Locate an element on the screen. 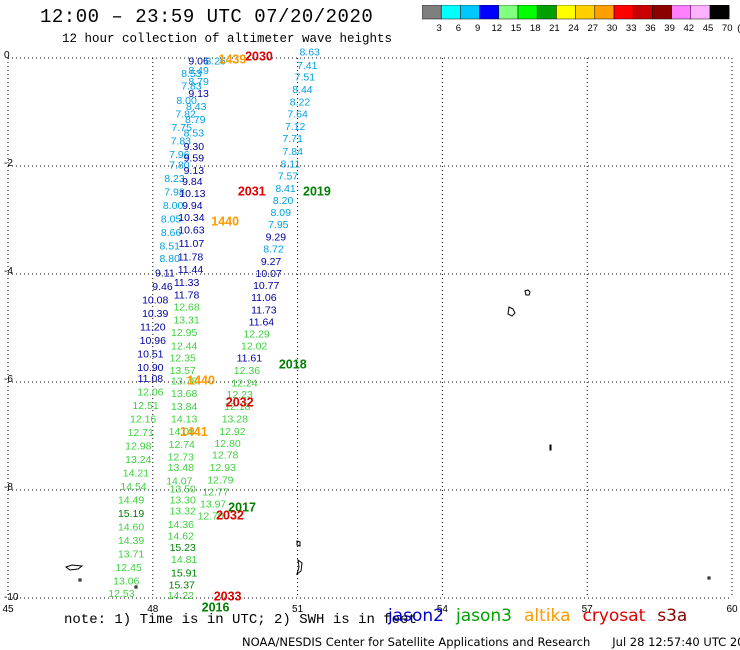 Image resolution: width=740 pixels, height=650 pixels. swh-value: 13.57 is located at coordinates (183, 371).